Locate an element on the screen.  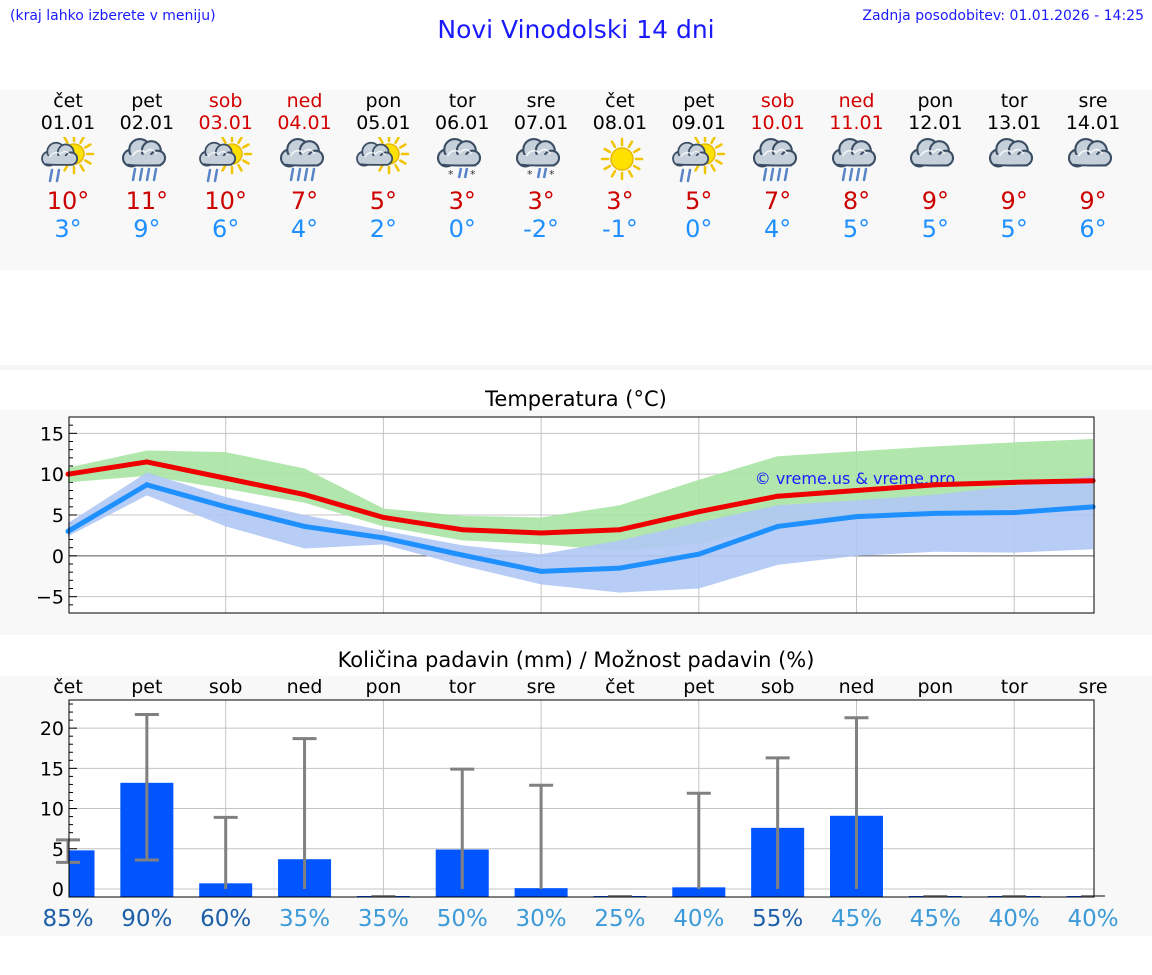
cloud-icon is located at coordinates (1090, 153).